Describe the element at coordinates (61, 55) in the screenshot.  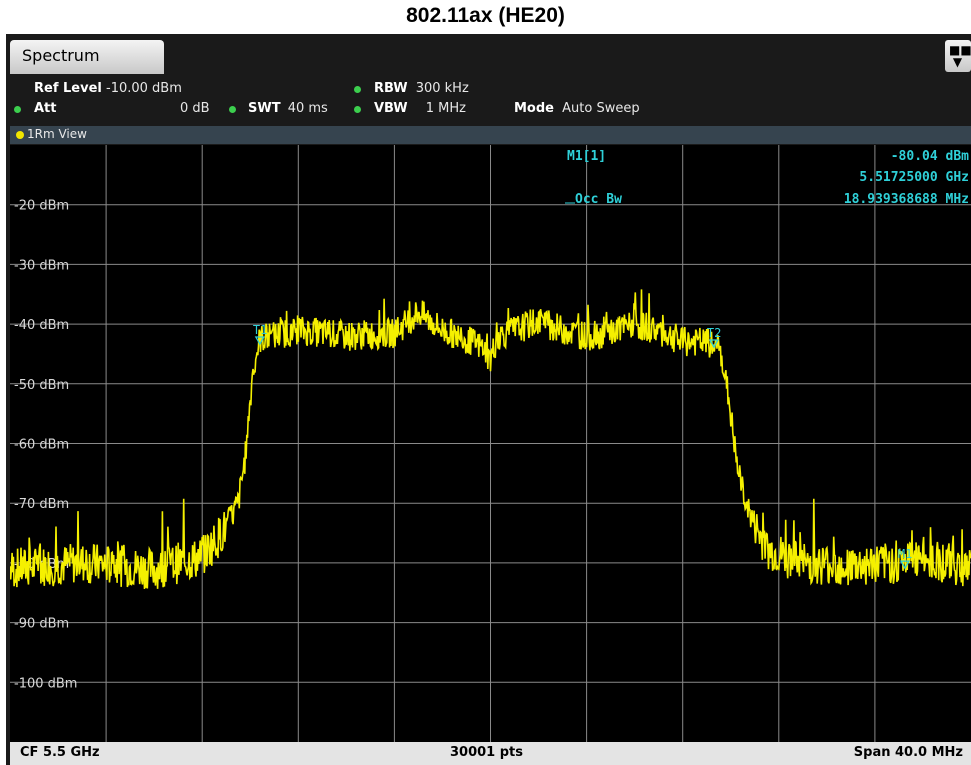
I see `tab-spectrum-label: Spectrum` at that location.